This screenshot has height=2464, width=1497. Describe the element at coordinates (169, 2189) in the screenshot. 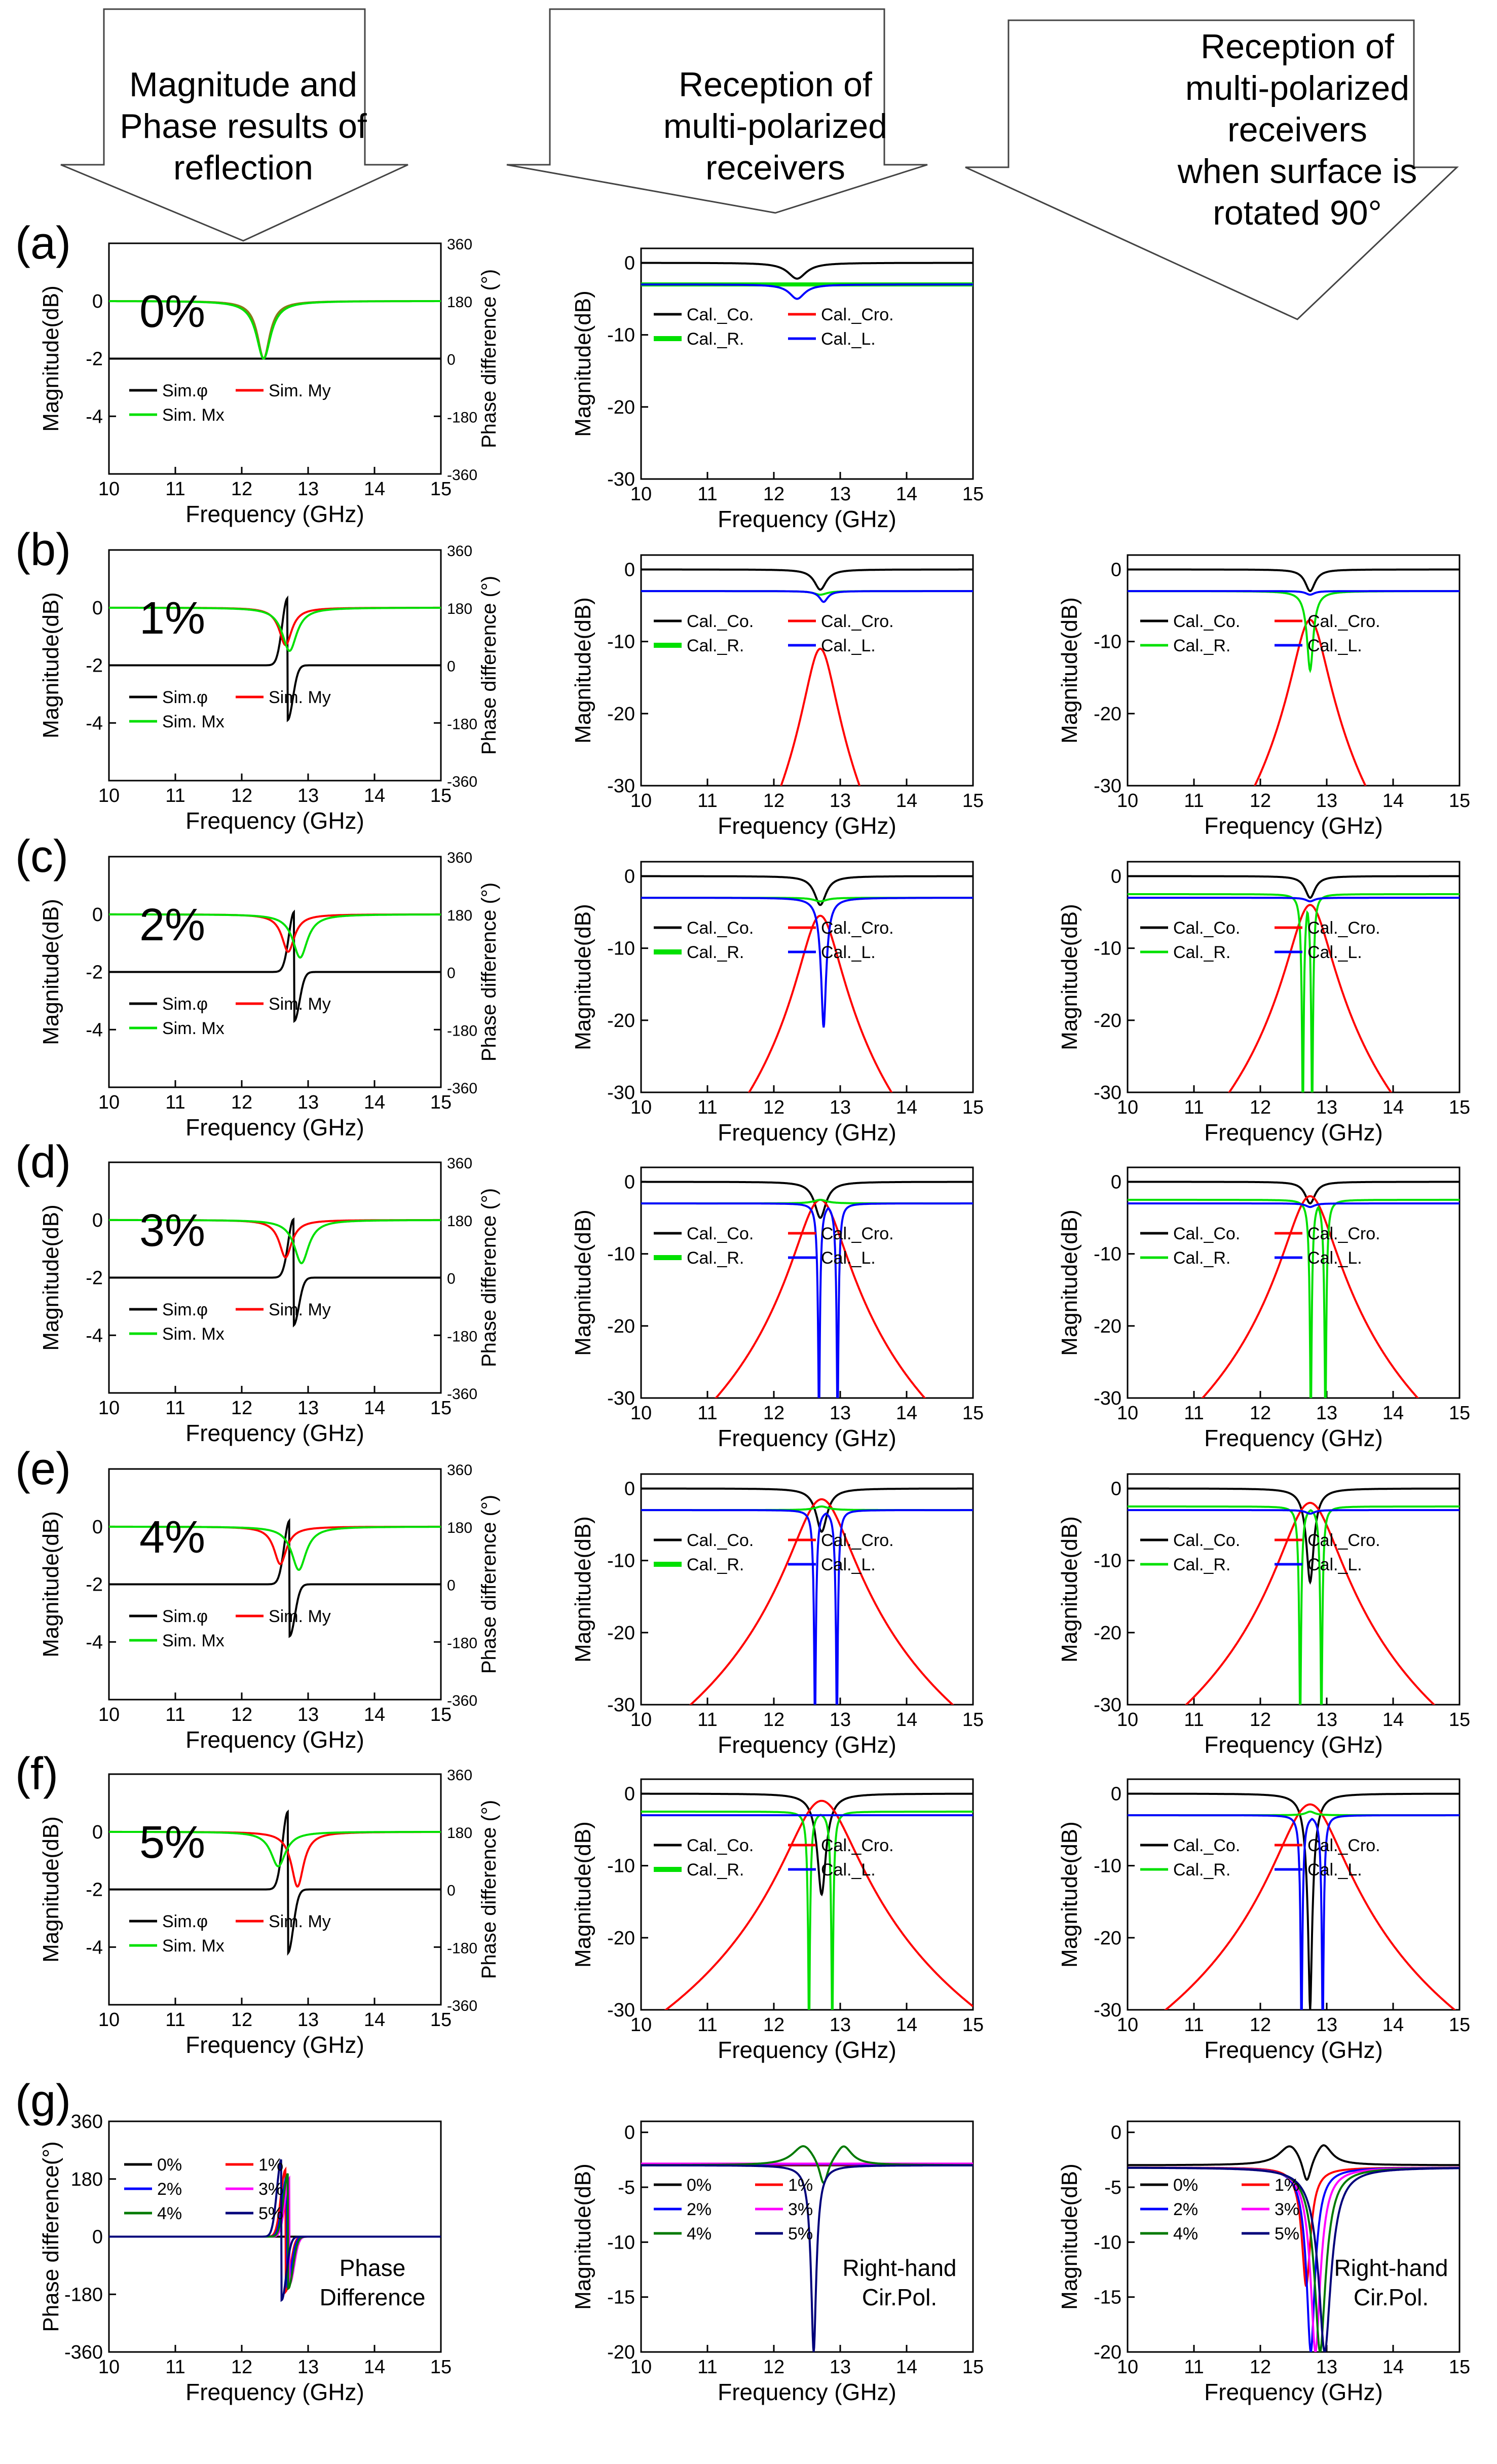

I see `legend-entry: 2%` at that location.